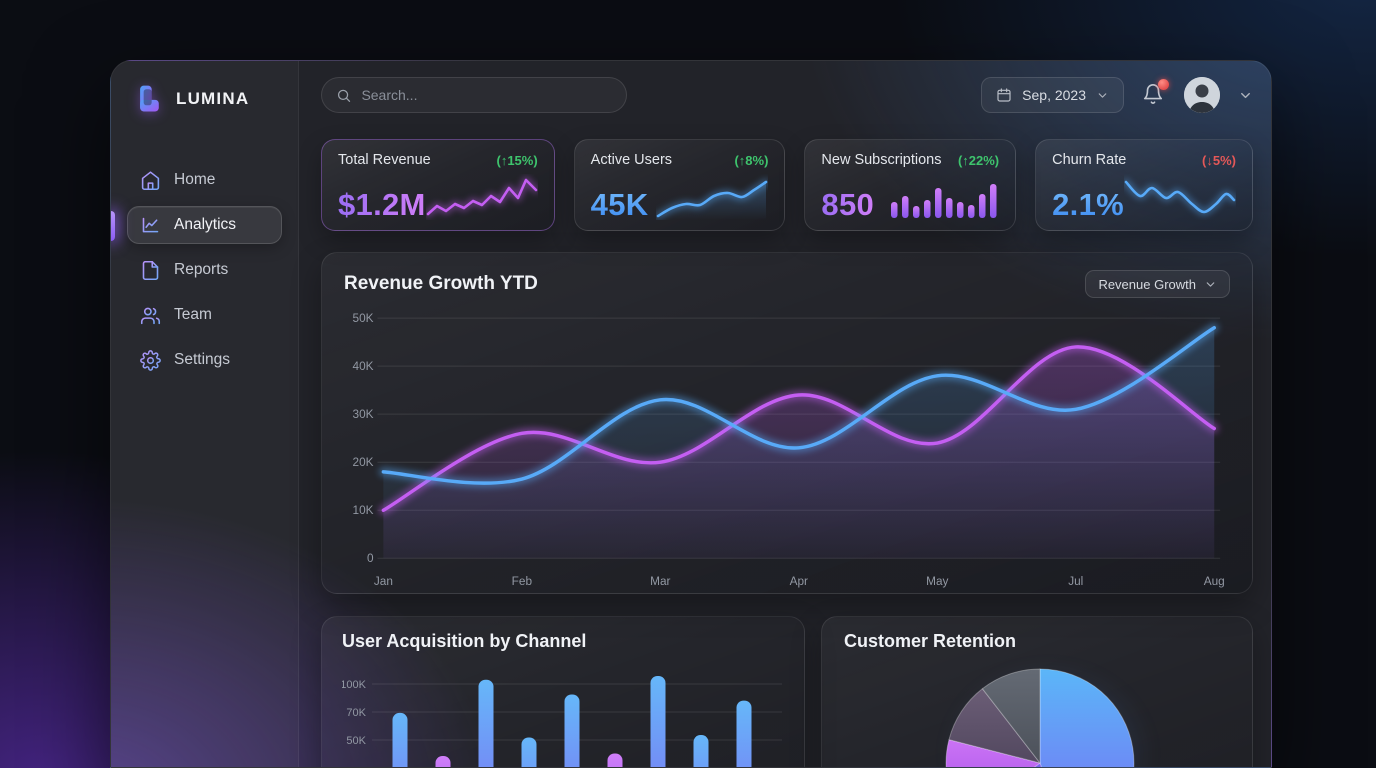 The width and height of the screenshot is (1376, 768). I want to click on stat-delta: (↓5%), so click(1219, 160).